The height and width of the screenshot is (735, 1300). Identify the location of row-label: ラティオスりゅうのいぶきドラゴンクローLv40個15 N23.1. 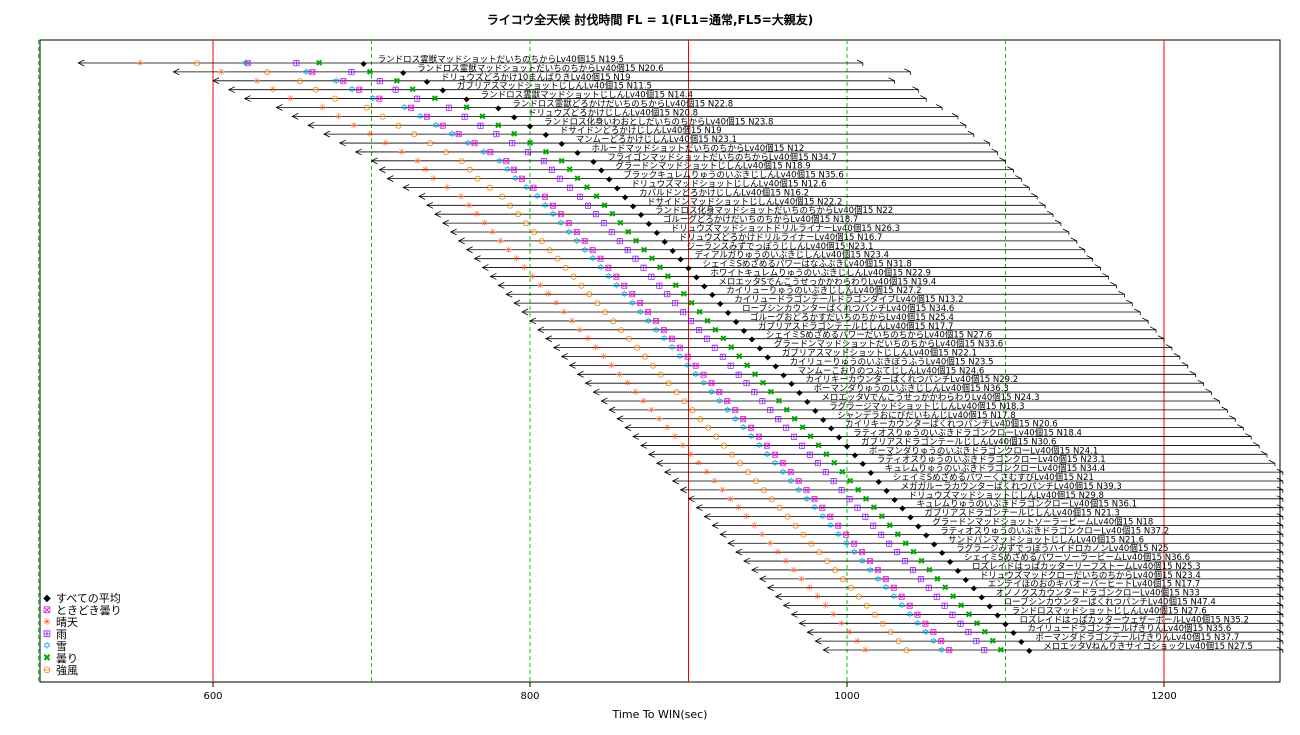
(991, 459).